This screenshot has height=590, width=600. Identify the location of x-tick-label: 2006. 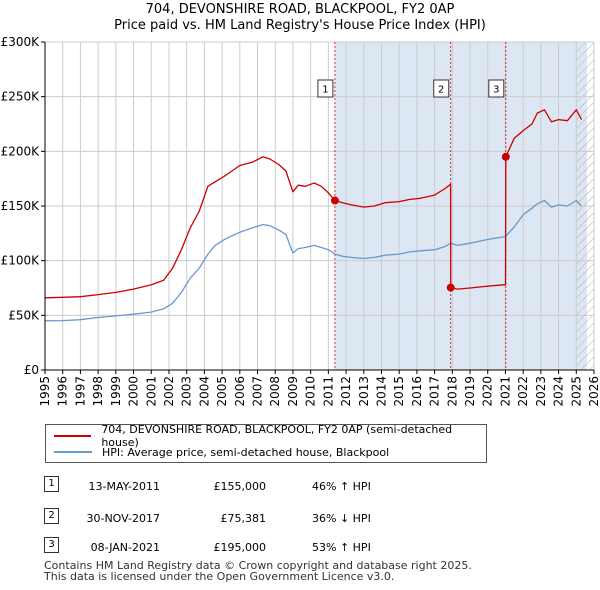
(240, 391).